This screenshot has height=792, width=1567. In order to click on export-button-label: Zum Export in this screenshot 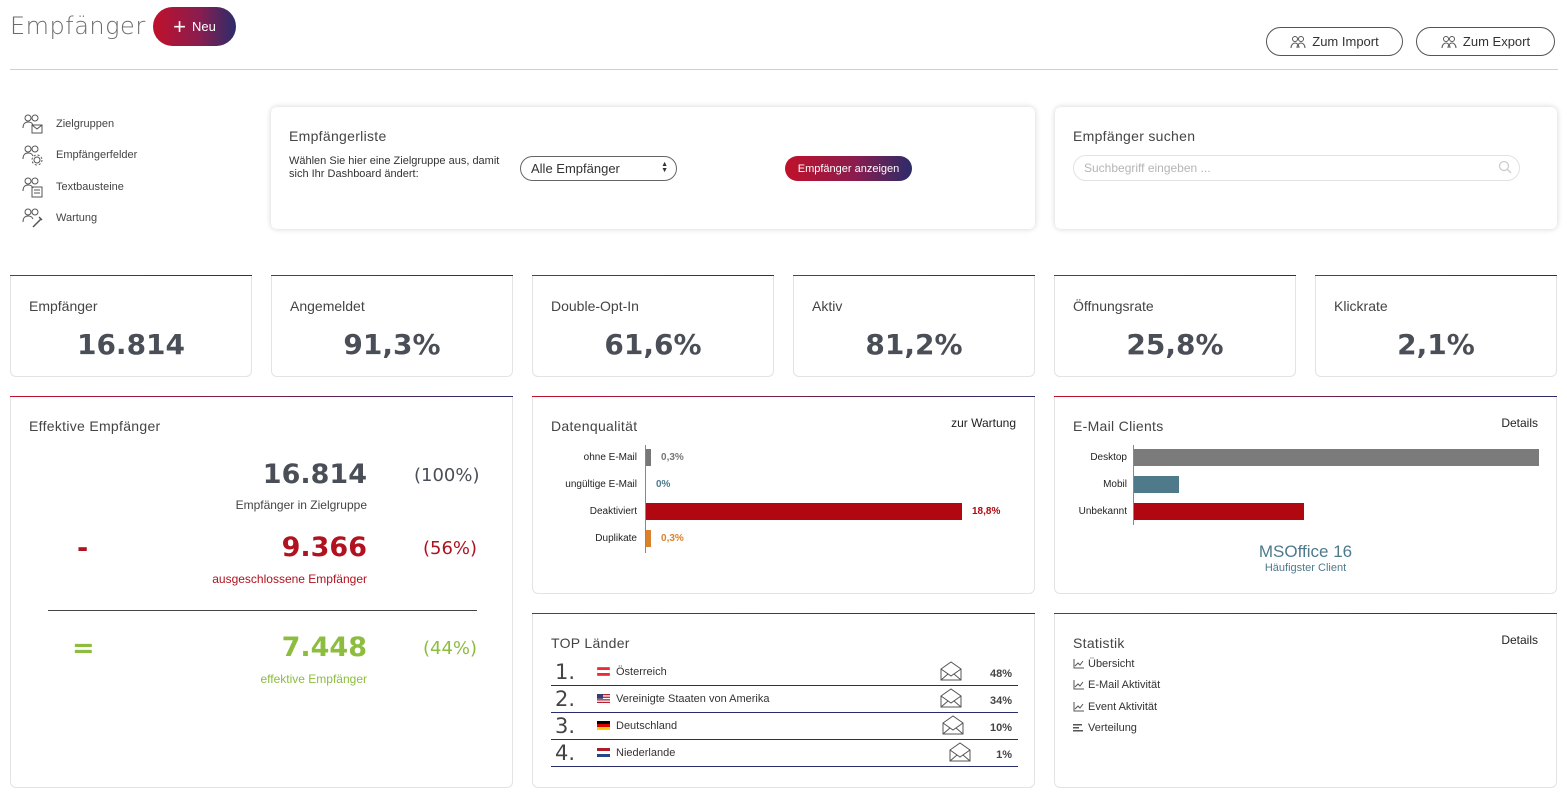, I will do `click(1496, 41)`.